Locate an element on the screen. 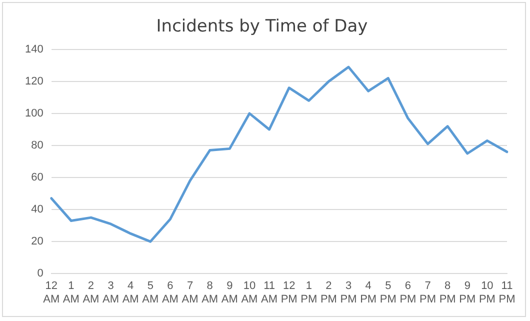  y-tick-label: 0 is located at coordinates (40, 274).